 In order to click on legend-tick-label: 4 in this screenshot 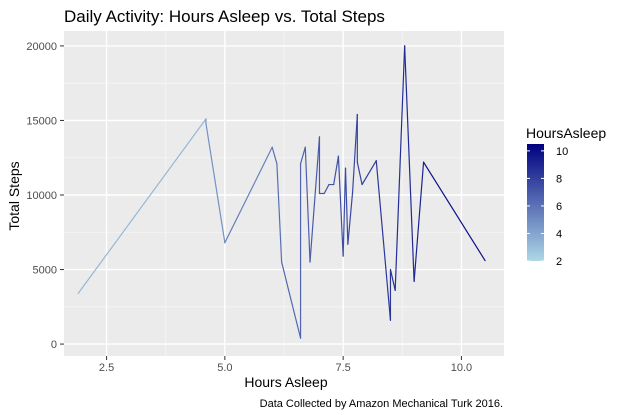, I will do `click(559, 234)`.